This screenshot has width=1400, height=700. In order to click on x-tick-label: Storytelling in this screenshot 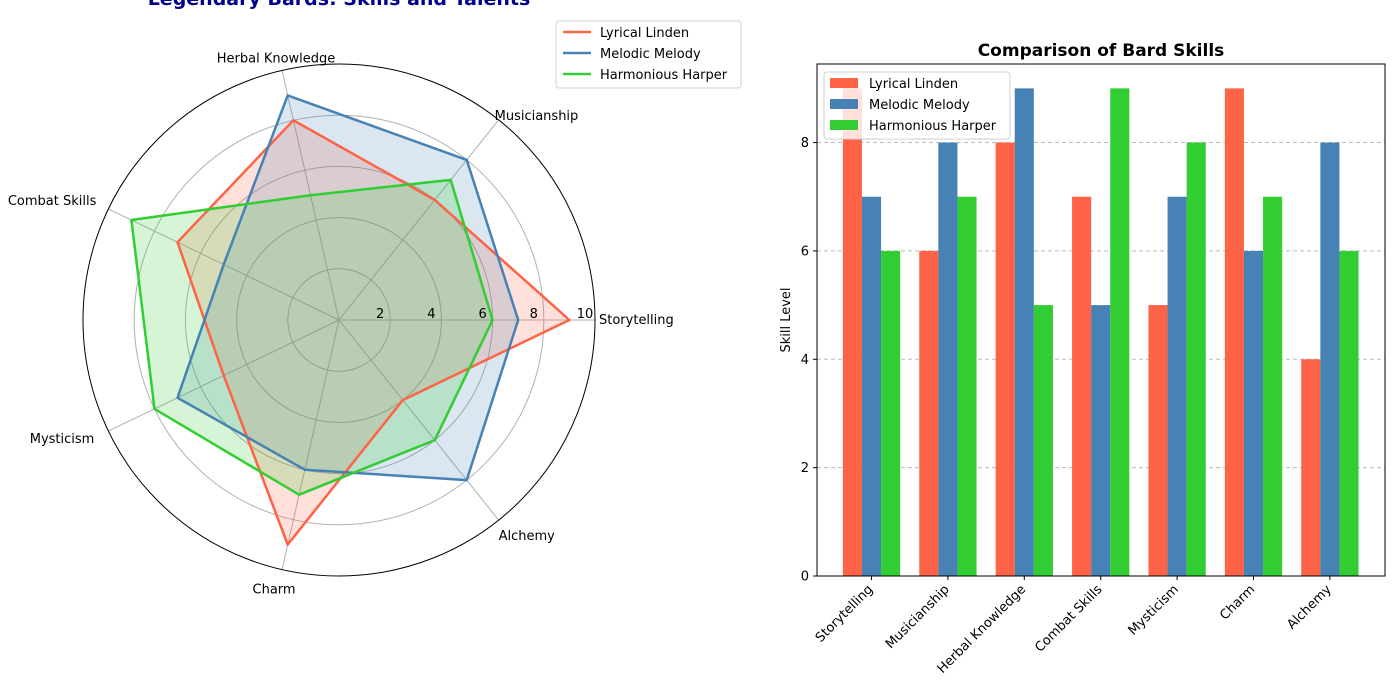, I will do `click(844, 613)`.